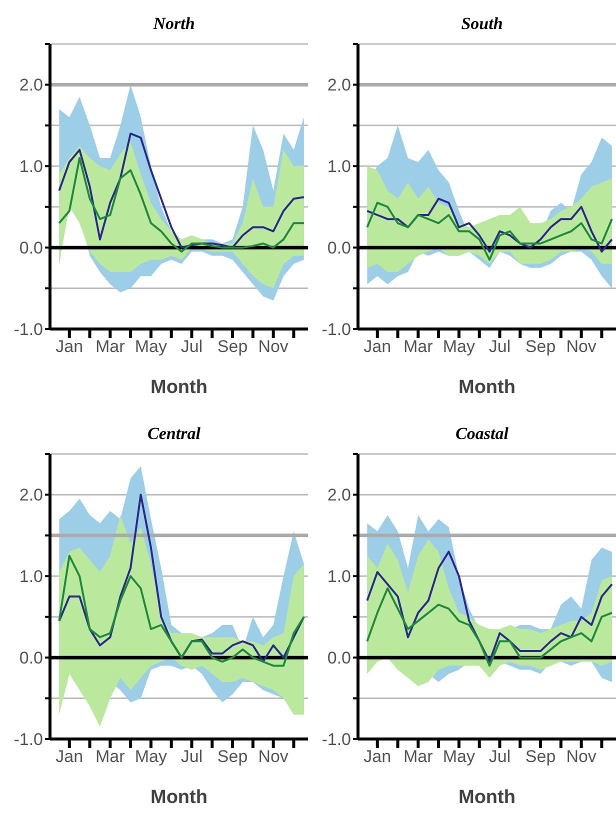 Image resolution: width=616 pixels, height=819 pixels. Describe the element at coordinates (481, 24) in the screenshot. I see `chart-title: South` at that location.